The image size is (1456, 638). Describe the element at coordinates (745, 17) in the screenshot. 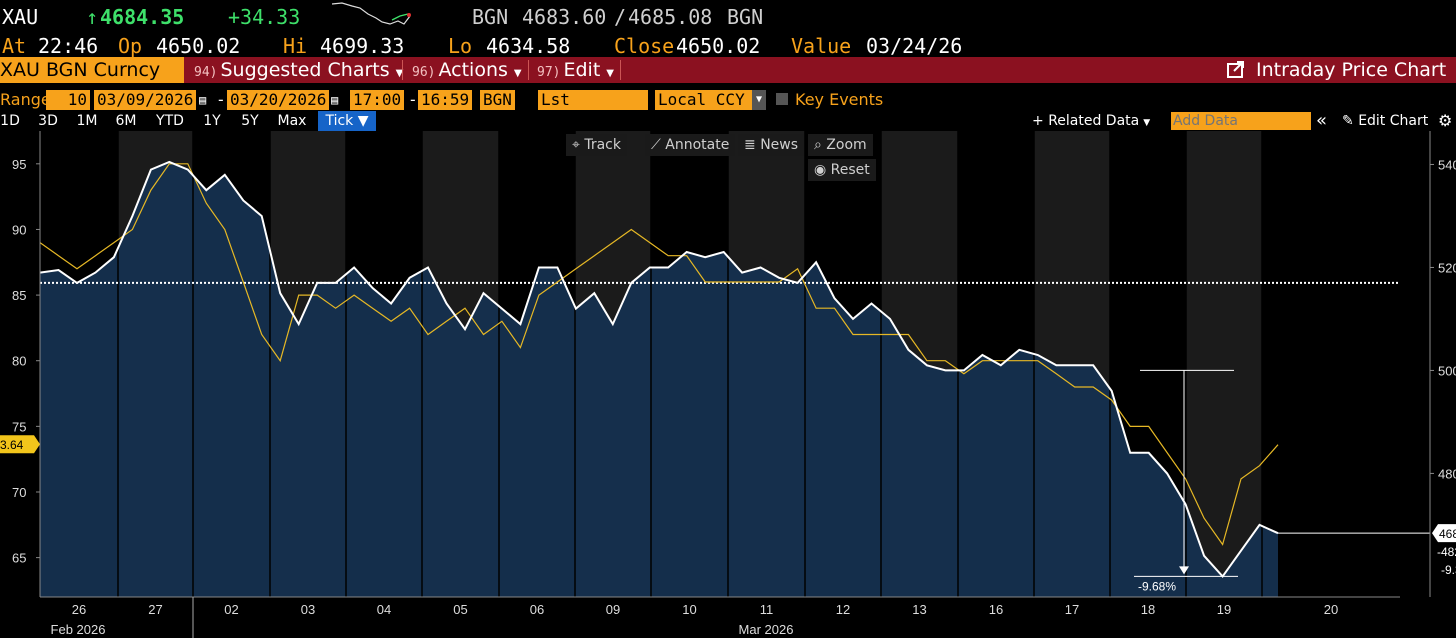

I see `ask-source: BGN` at that location.